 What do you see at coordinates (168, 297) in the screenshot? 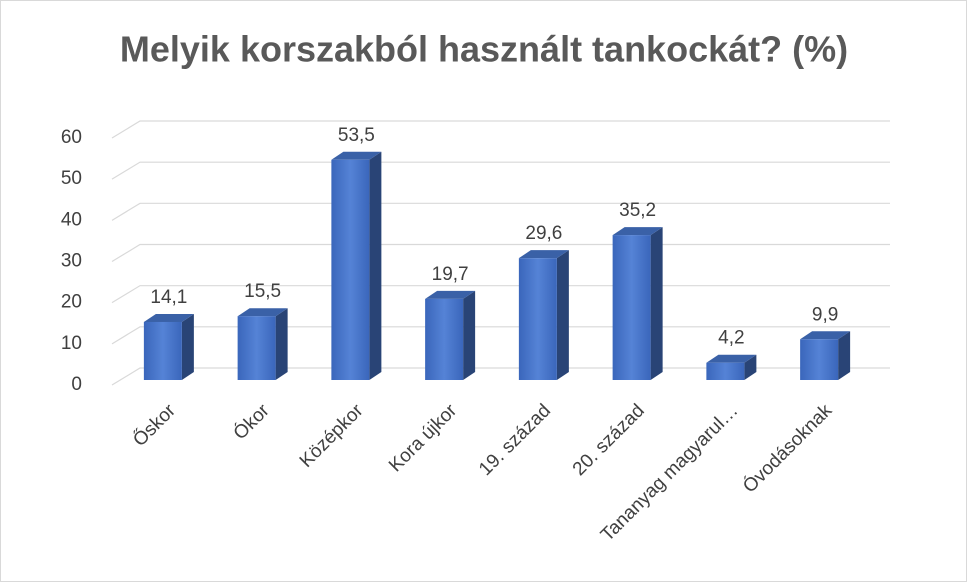
I see `value-label: 14,1` at bounding box center [168, 297].